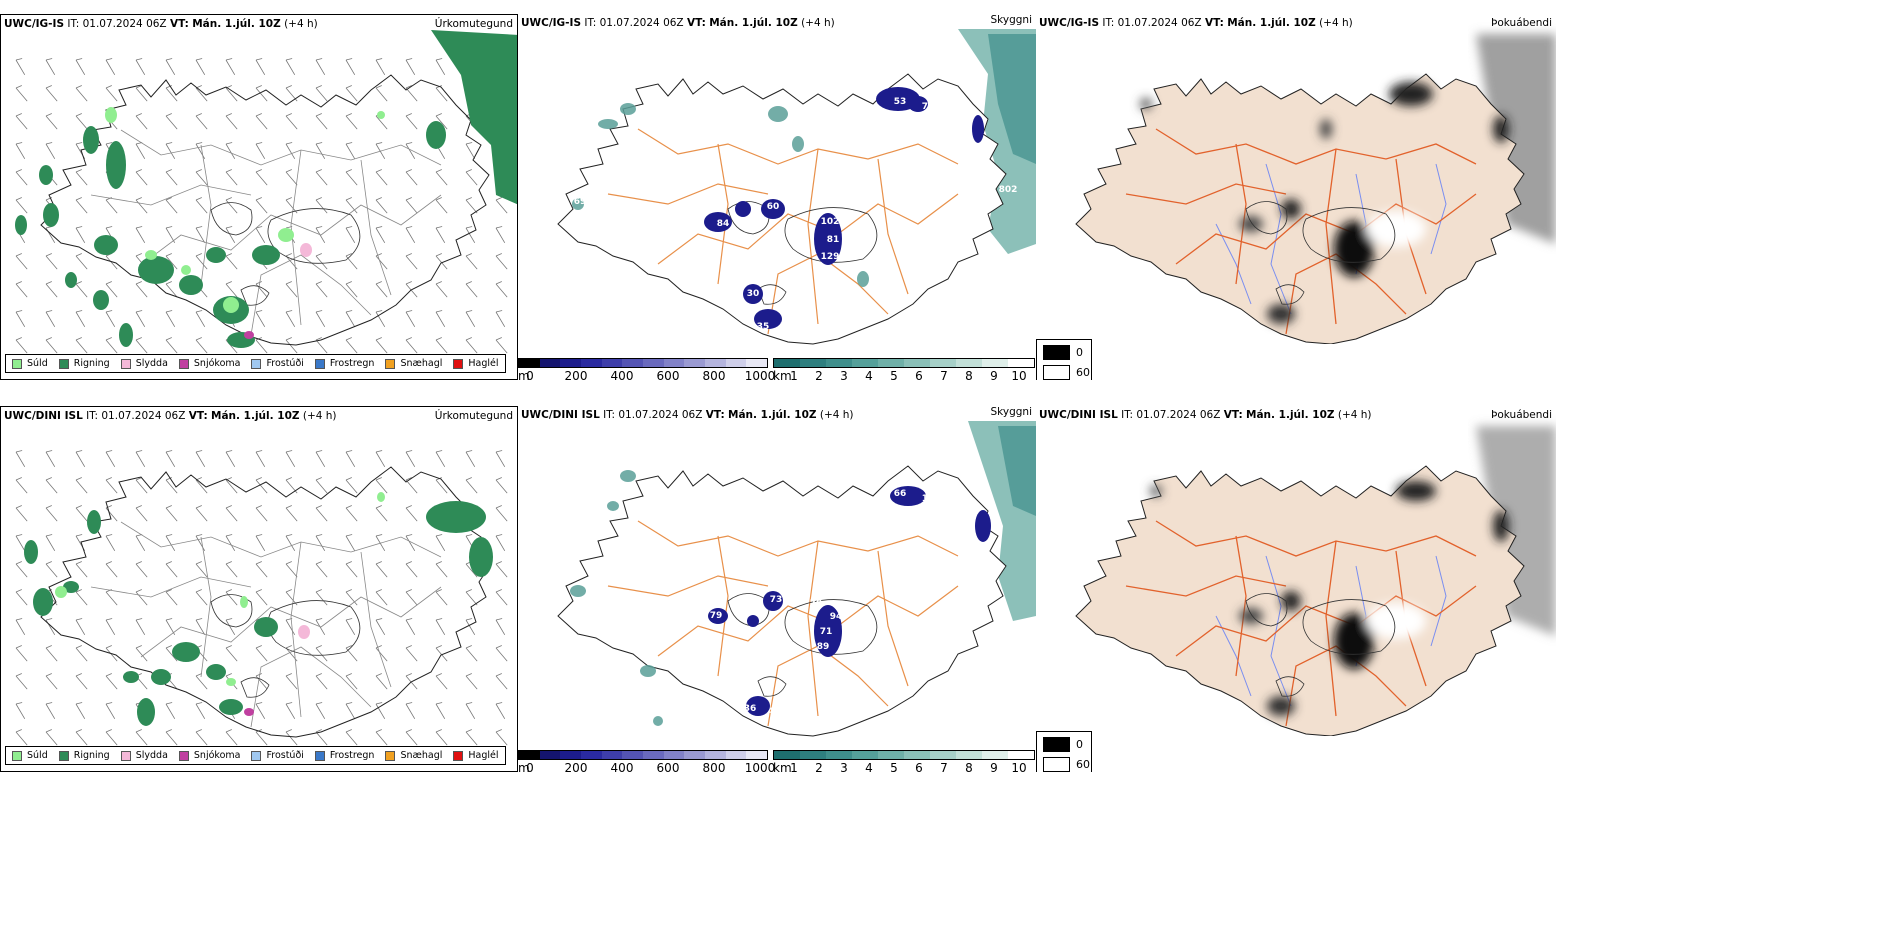 The height and width of the screenshot is (950, 1900). What do you see at coordinates (421, 755) in the screenshot?
I see `precip-legend-label: Snæhagl` at bounding box center [421, 755].